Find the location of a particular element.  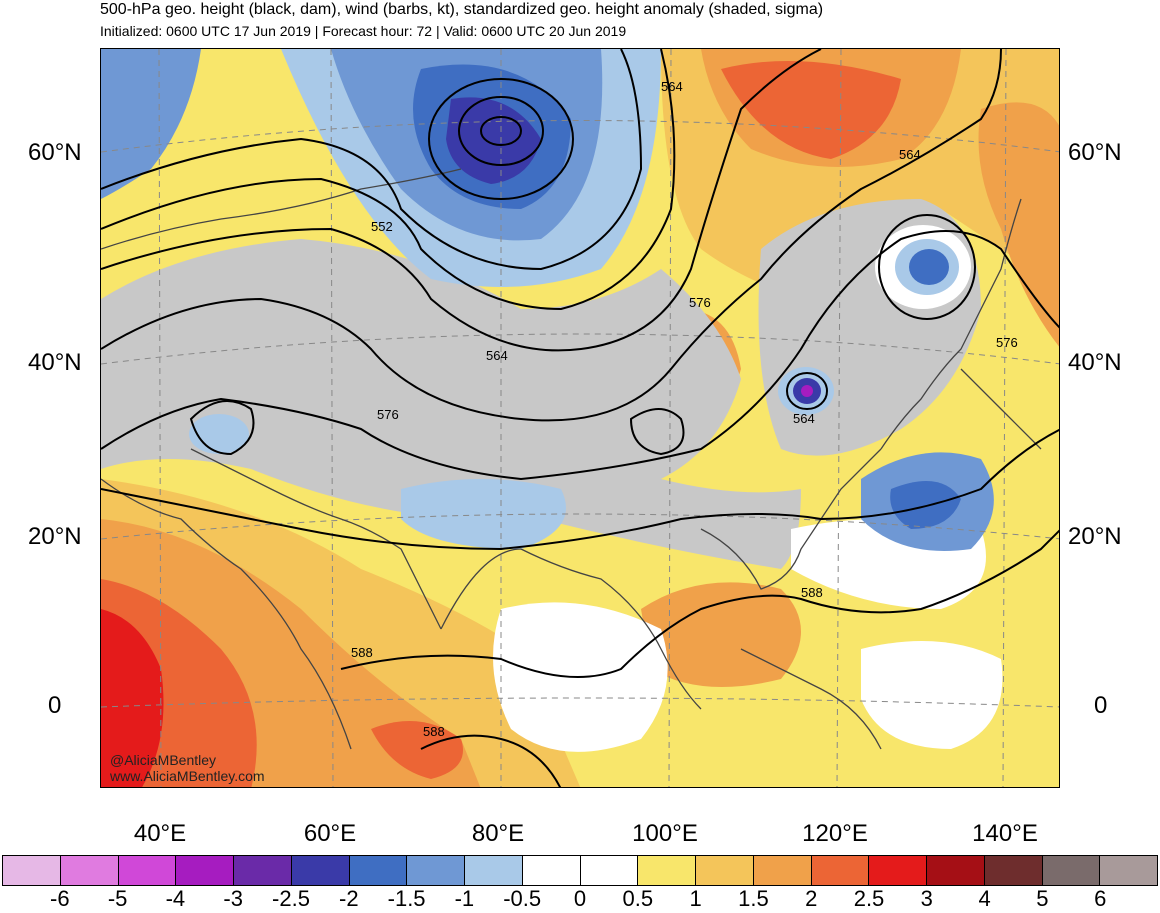

colorbar-label: -5 is located at coordinates (117, 898).